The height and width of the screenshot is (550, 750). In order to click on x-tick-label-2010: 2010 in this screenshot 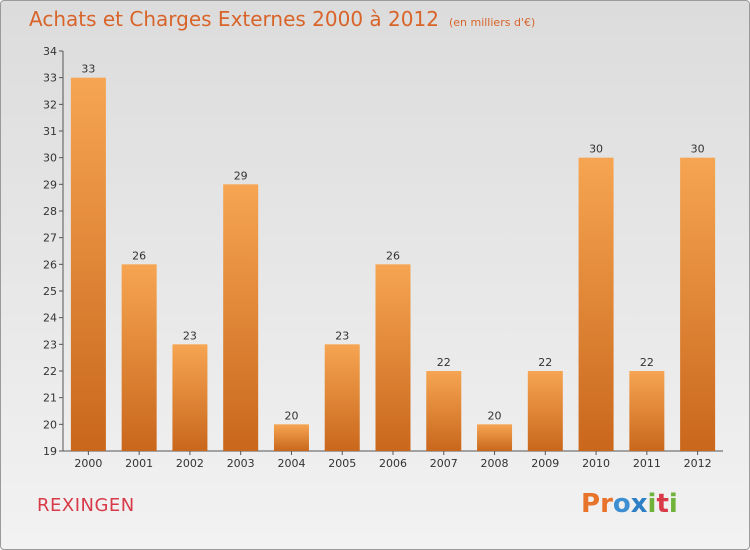, I will do `click(596, 463)`.